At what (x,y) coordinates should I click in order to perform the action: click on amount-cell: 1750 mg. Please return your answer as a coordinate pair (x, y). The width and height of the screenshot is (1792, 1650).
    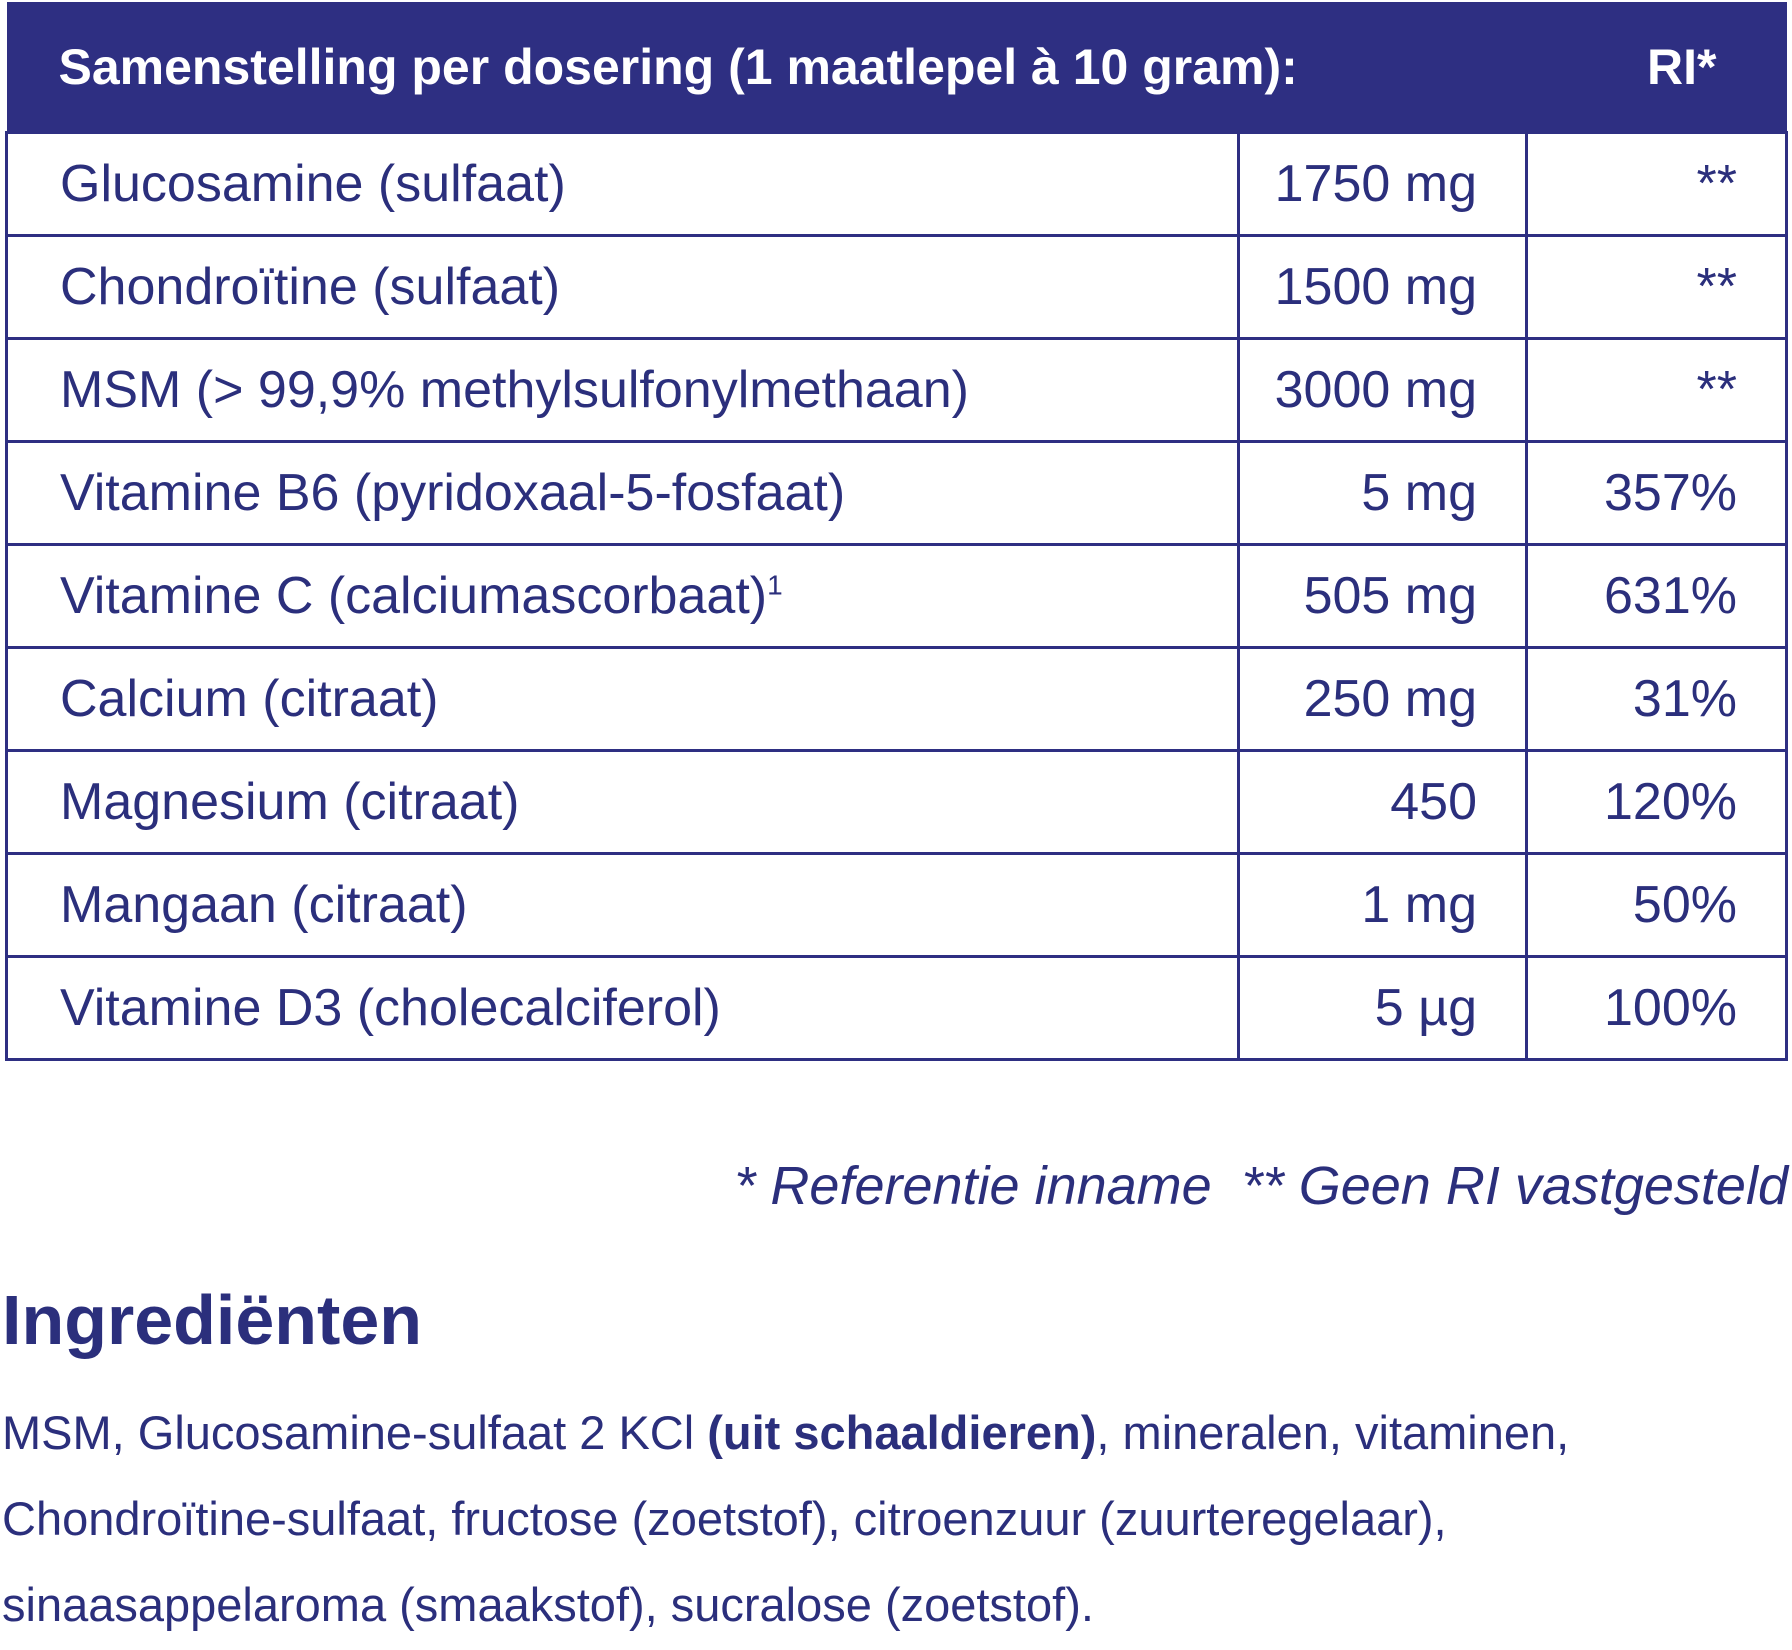
    Looking at the image, I should click on (1382, 184).